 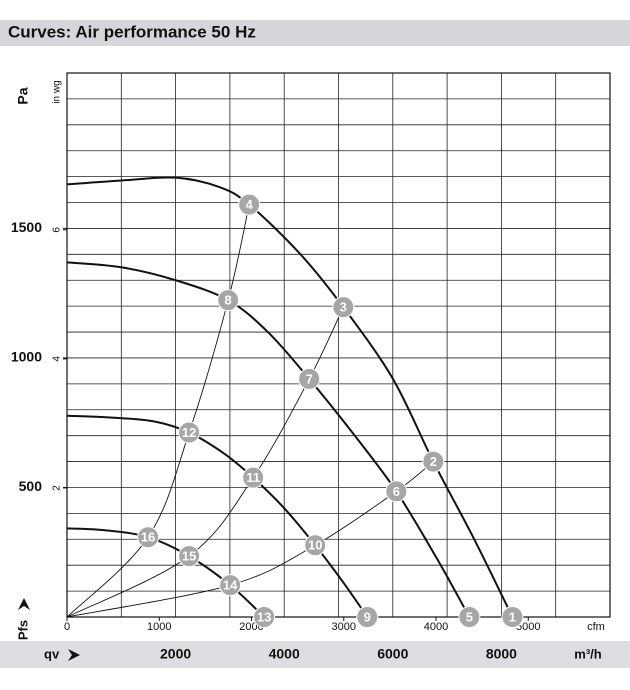 What do you see at coordinates (23, 95) in the screenshot?
I see `y-axis-label: Pa` at bounding box center [23, 95].